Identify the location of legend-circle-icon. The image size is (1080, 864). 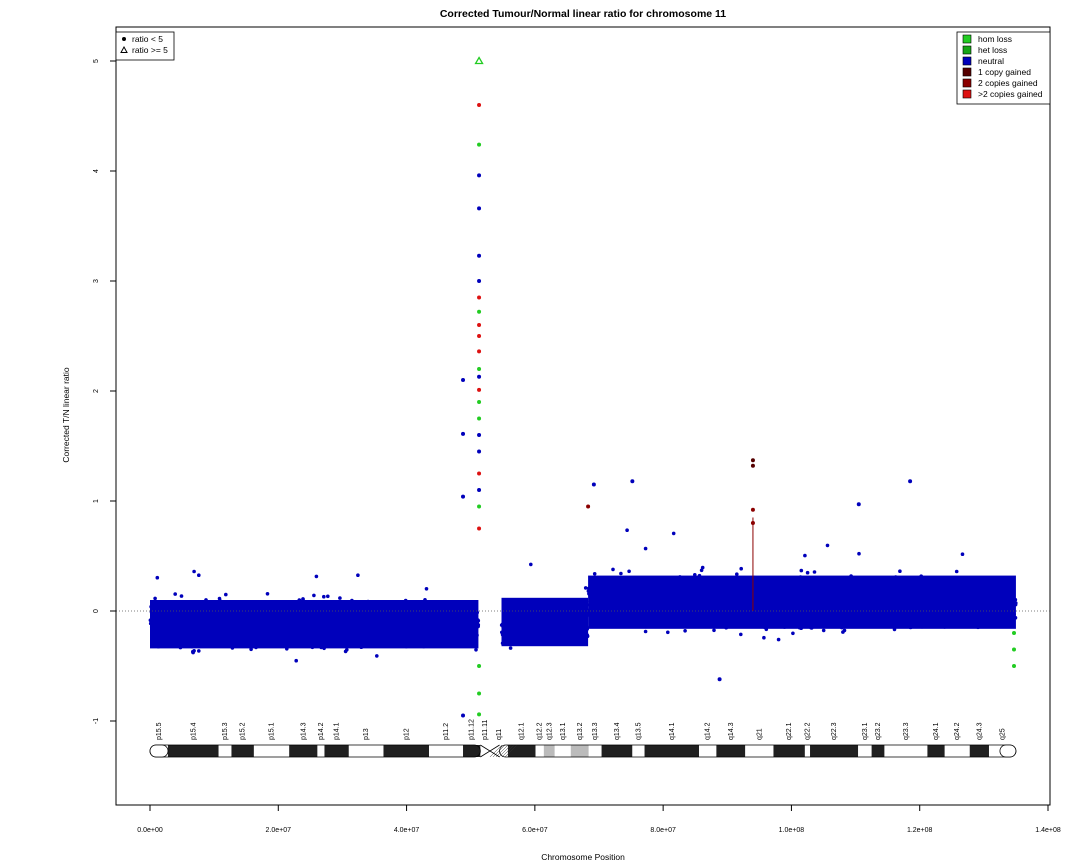
(124, 39).